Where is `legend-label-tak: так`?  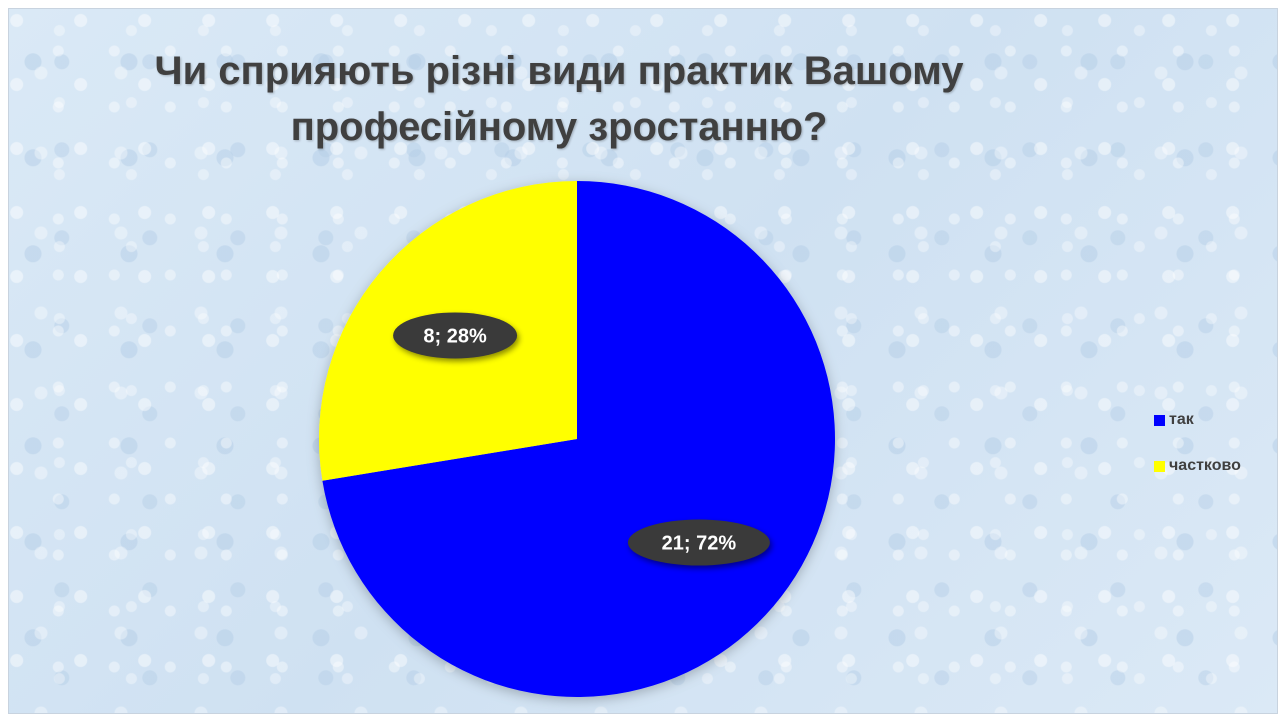 legend-label-tak: так is located at coordinates (1181, 419).